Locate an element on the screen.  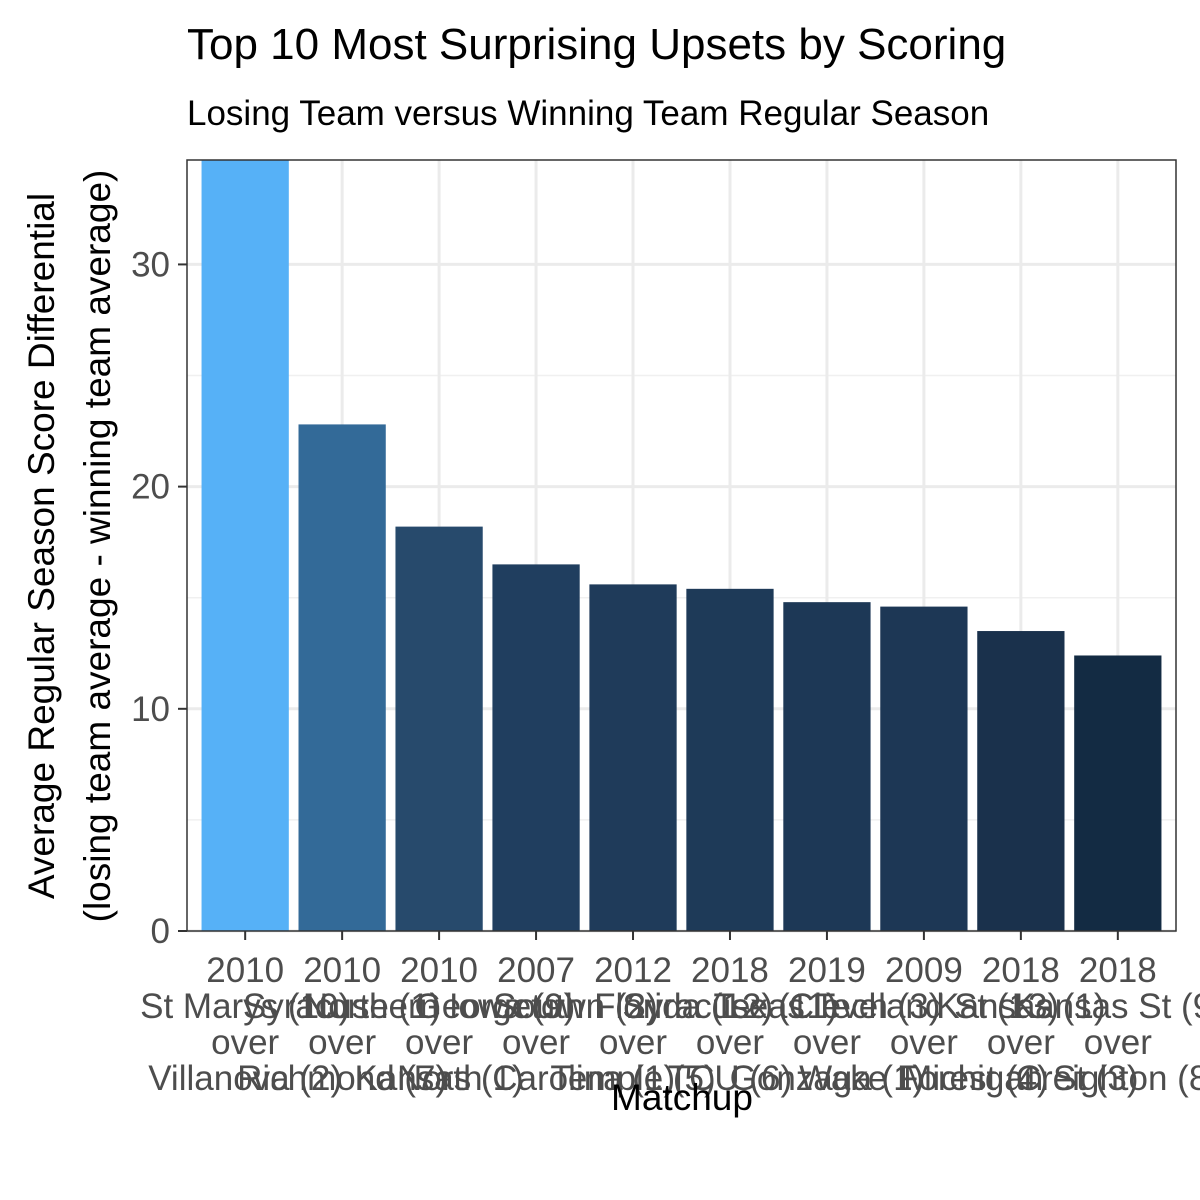
x-tick-label-loser: Richmond (7) is located at coordinates (342, 1078).